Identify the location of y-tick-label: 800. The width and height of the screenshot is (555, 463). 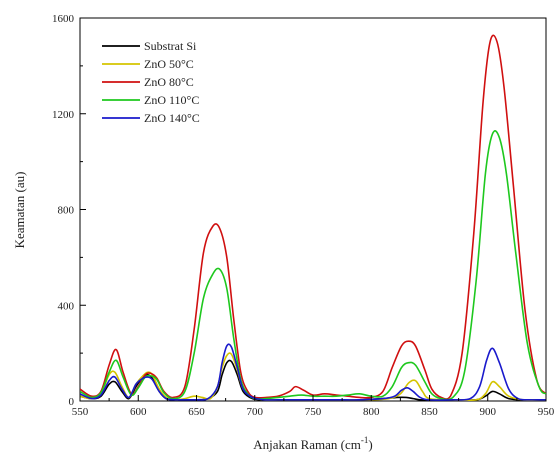
(66, 211).